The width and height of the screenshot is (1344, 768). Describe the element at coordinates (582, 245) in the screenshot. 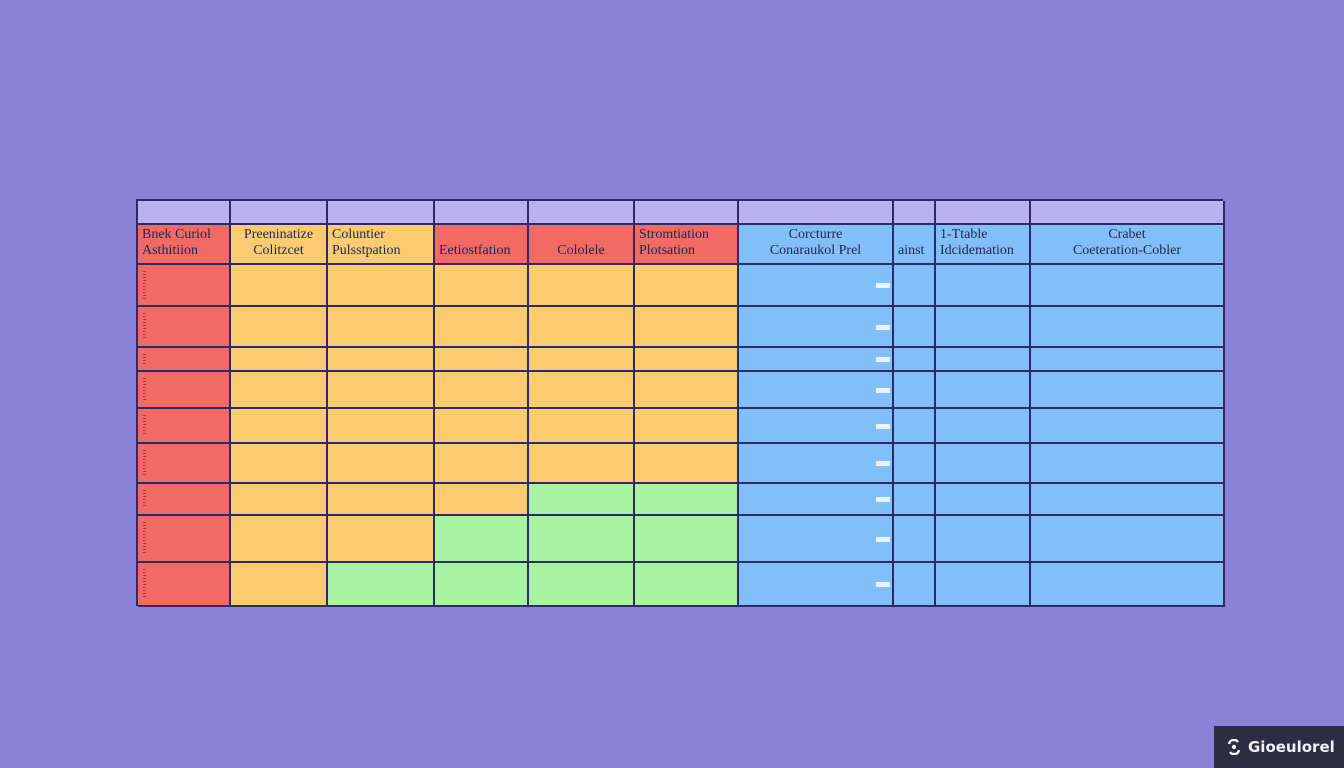

I see `column-header: Cololele` at that location.